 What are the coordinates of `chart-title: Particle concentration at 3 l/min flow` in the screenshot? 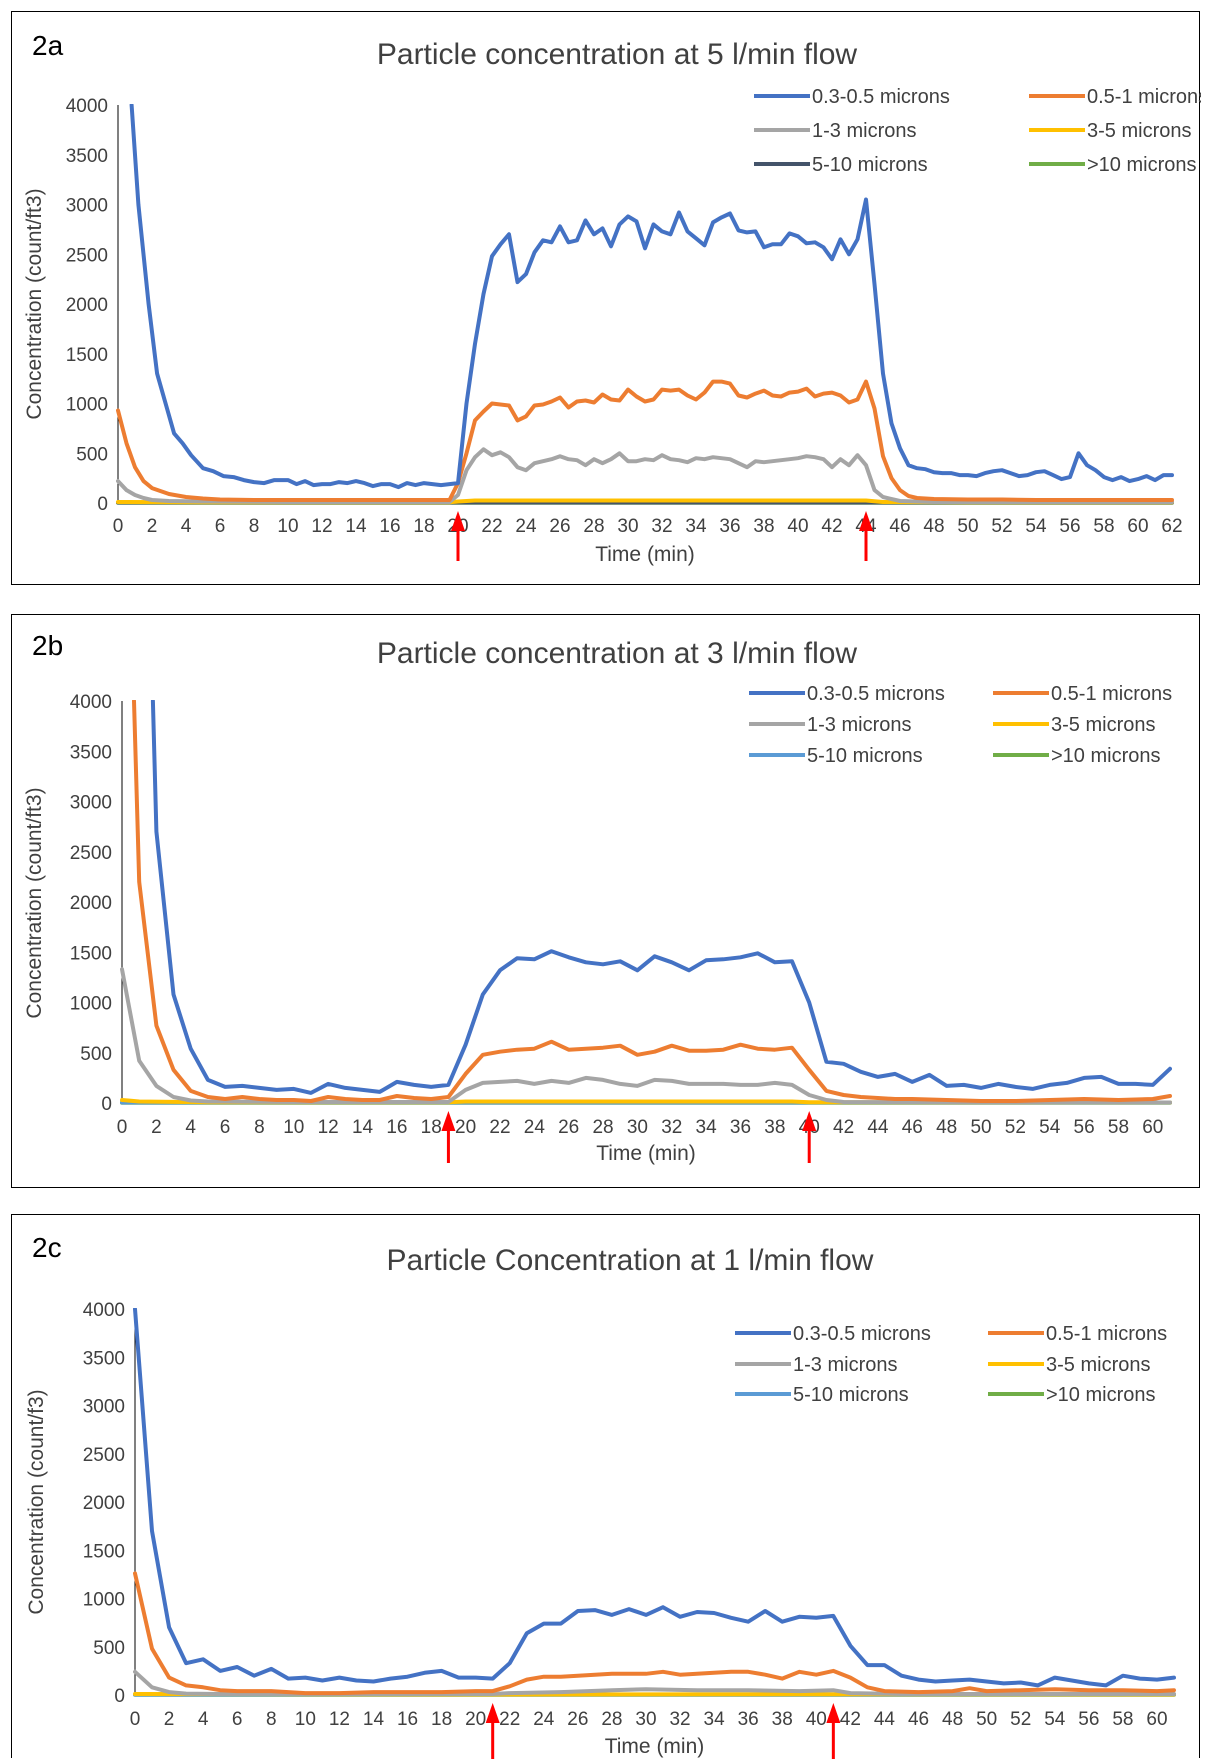 It's located at (617, 653).